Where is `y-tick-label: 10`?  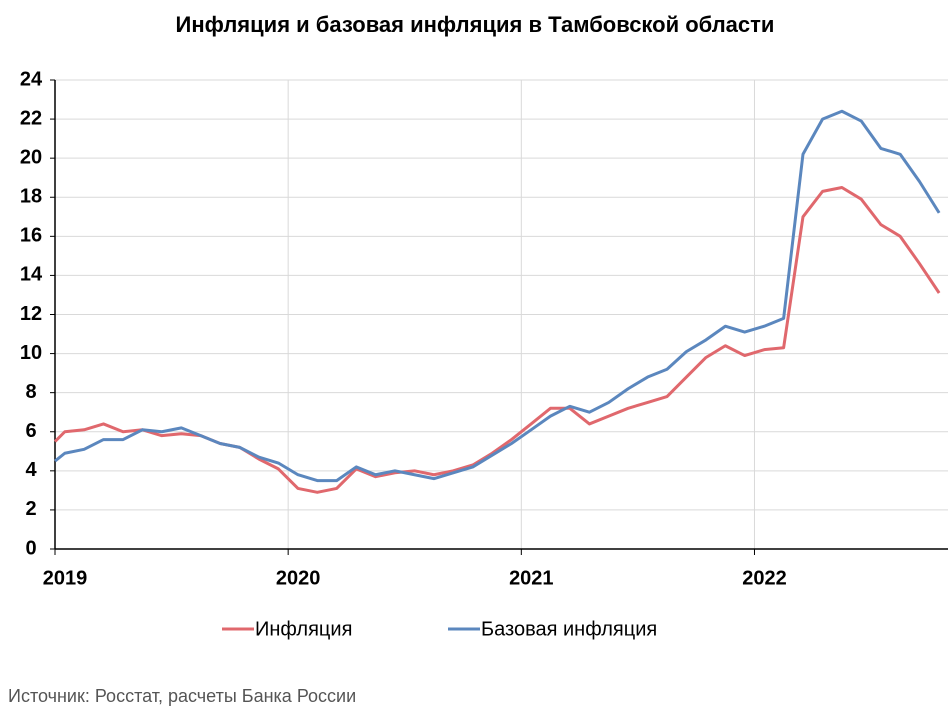
y-tick-label: 10 is located at coordinates (31, 353).